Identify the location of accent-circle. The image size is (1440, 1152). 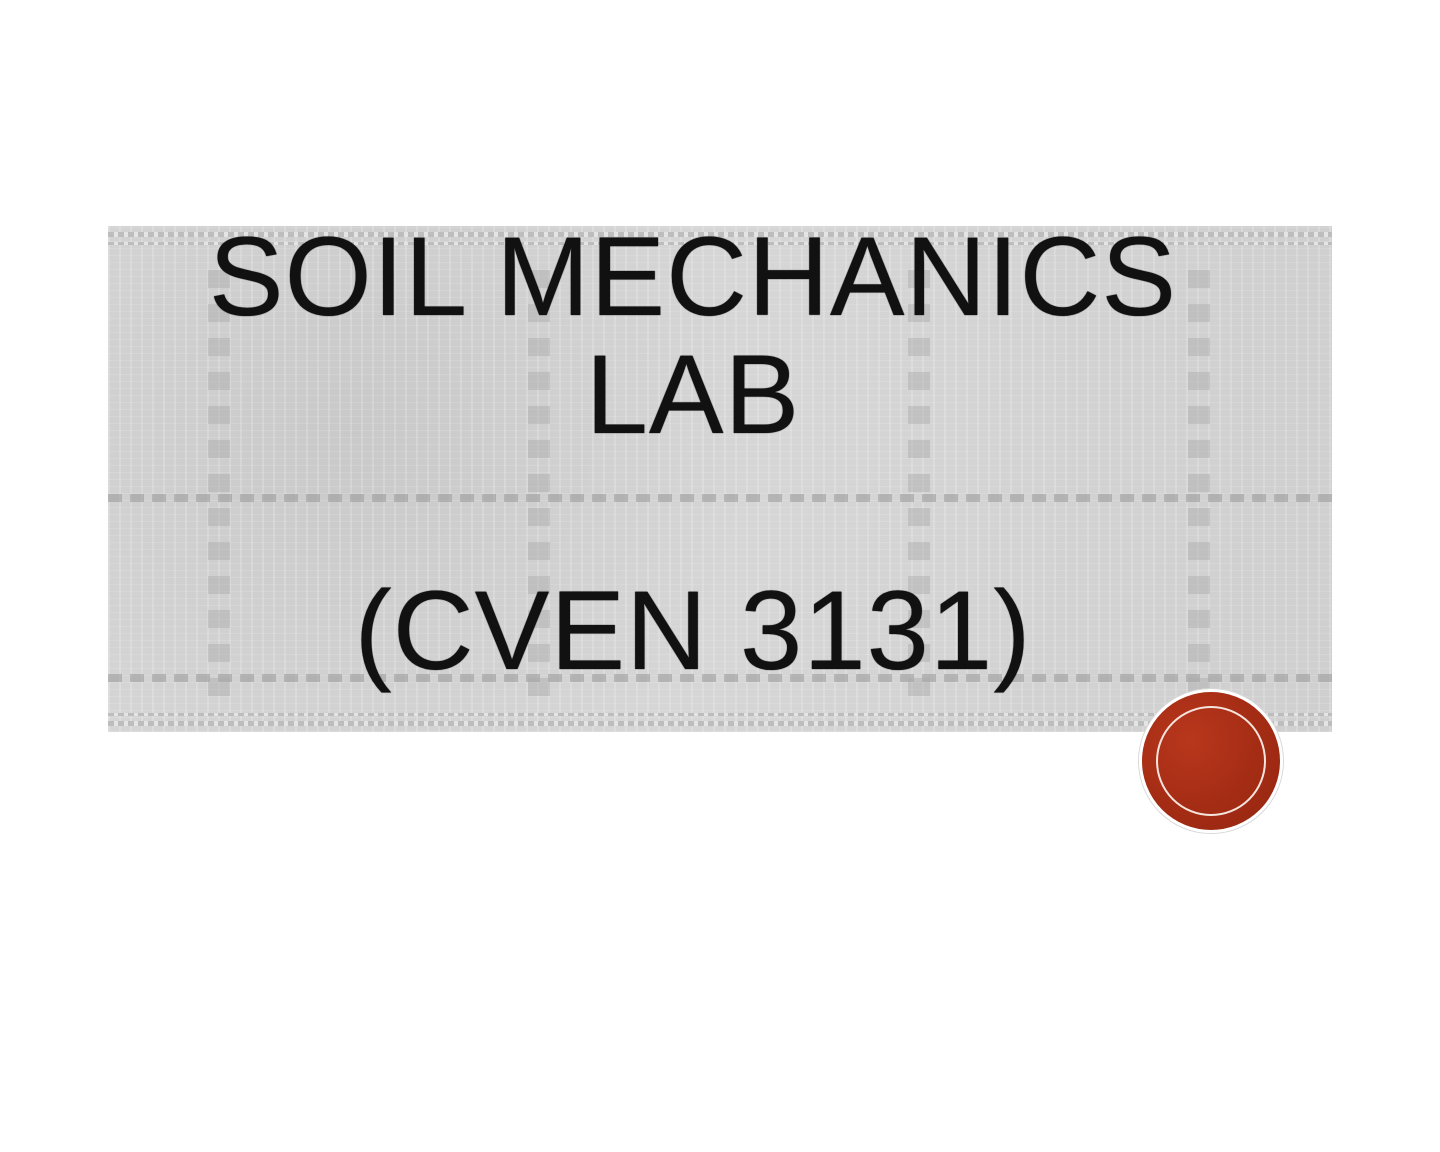
(1211, 761).